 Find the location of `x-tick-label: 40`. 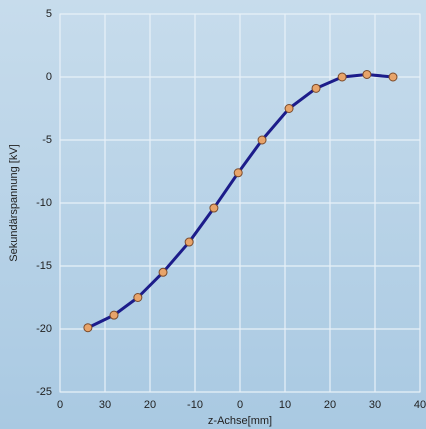

x-tick-label: 40 is located at coordinates (420, 405).